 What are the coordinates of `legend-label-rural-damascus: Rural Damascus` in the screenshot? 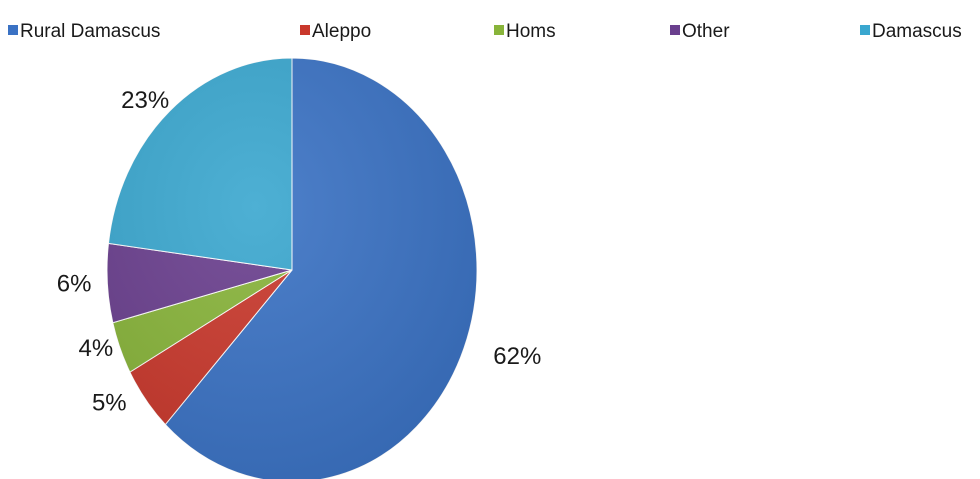 It's located at (90, 31).